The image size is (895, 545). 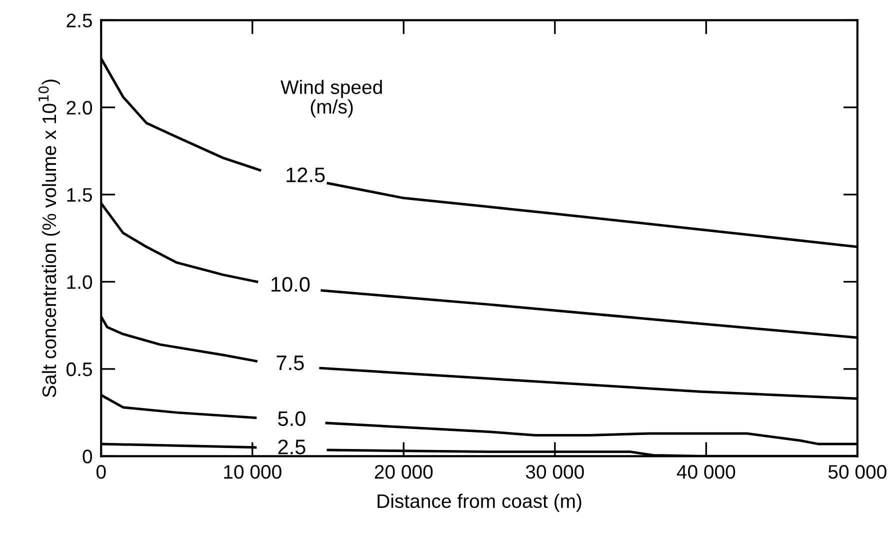 What do you see at coordinates (79, 282) in the screenshot?
I see `y-tick-label: 1.0` at bounding box center [79, 282].